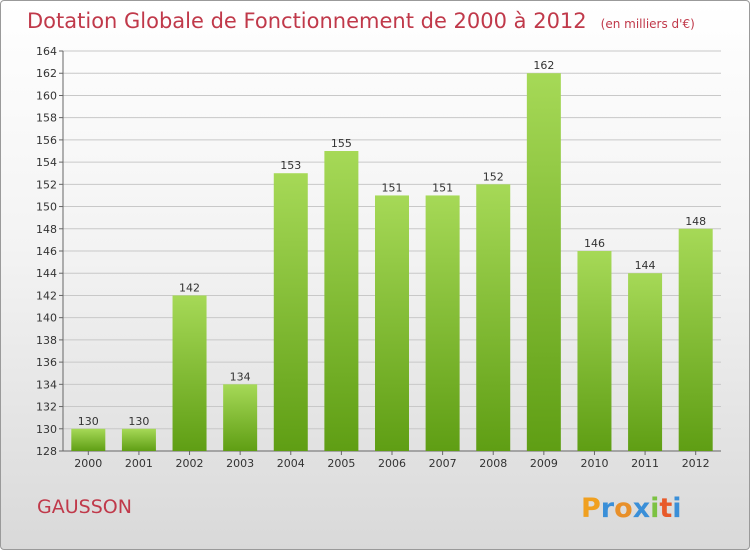  Describe the element at coordinates (46, 229) in the screenshot. I see `y-tick-label: 148` at that location.